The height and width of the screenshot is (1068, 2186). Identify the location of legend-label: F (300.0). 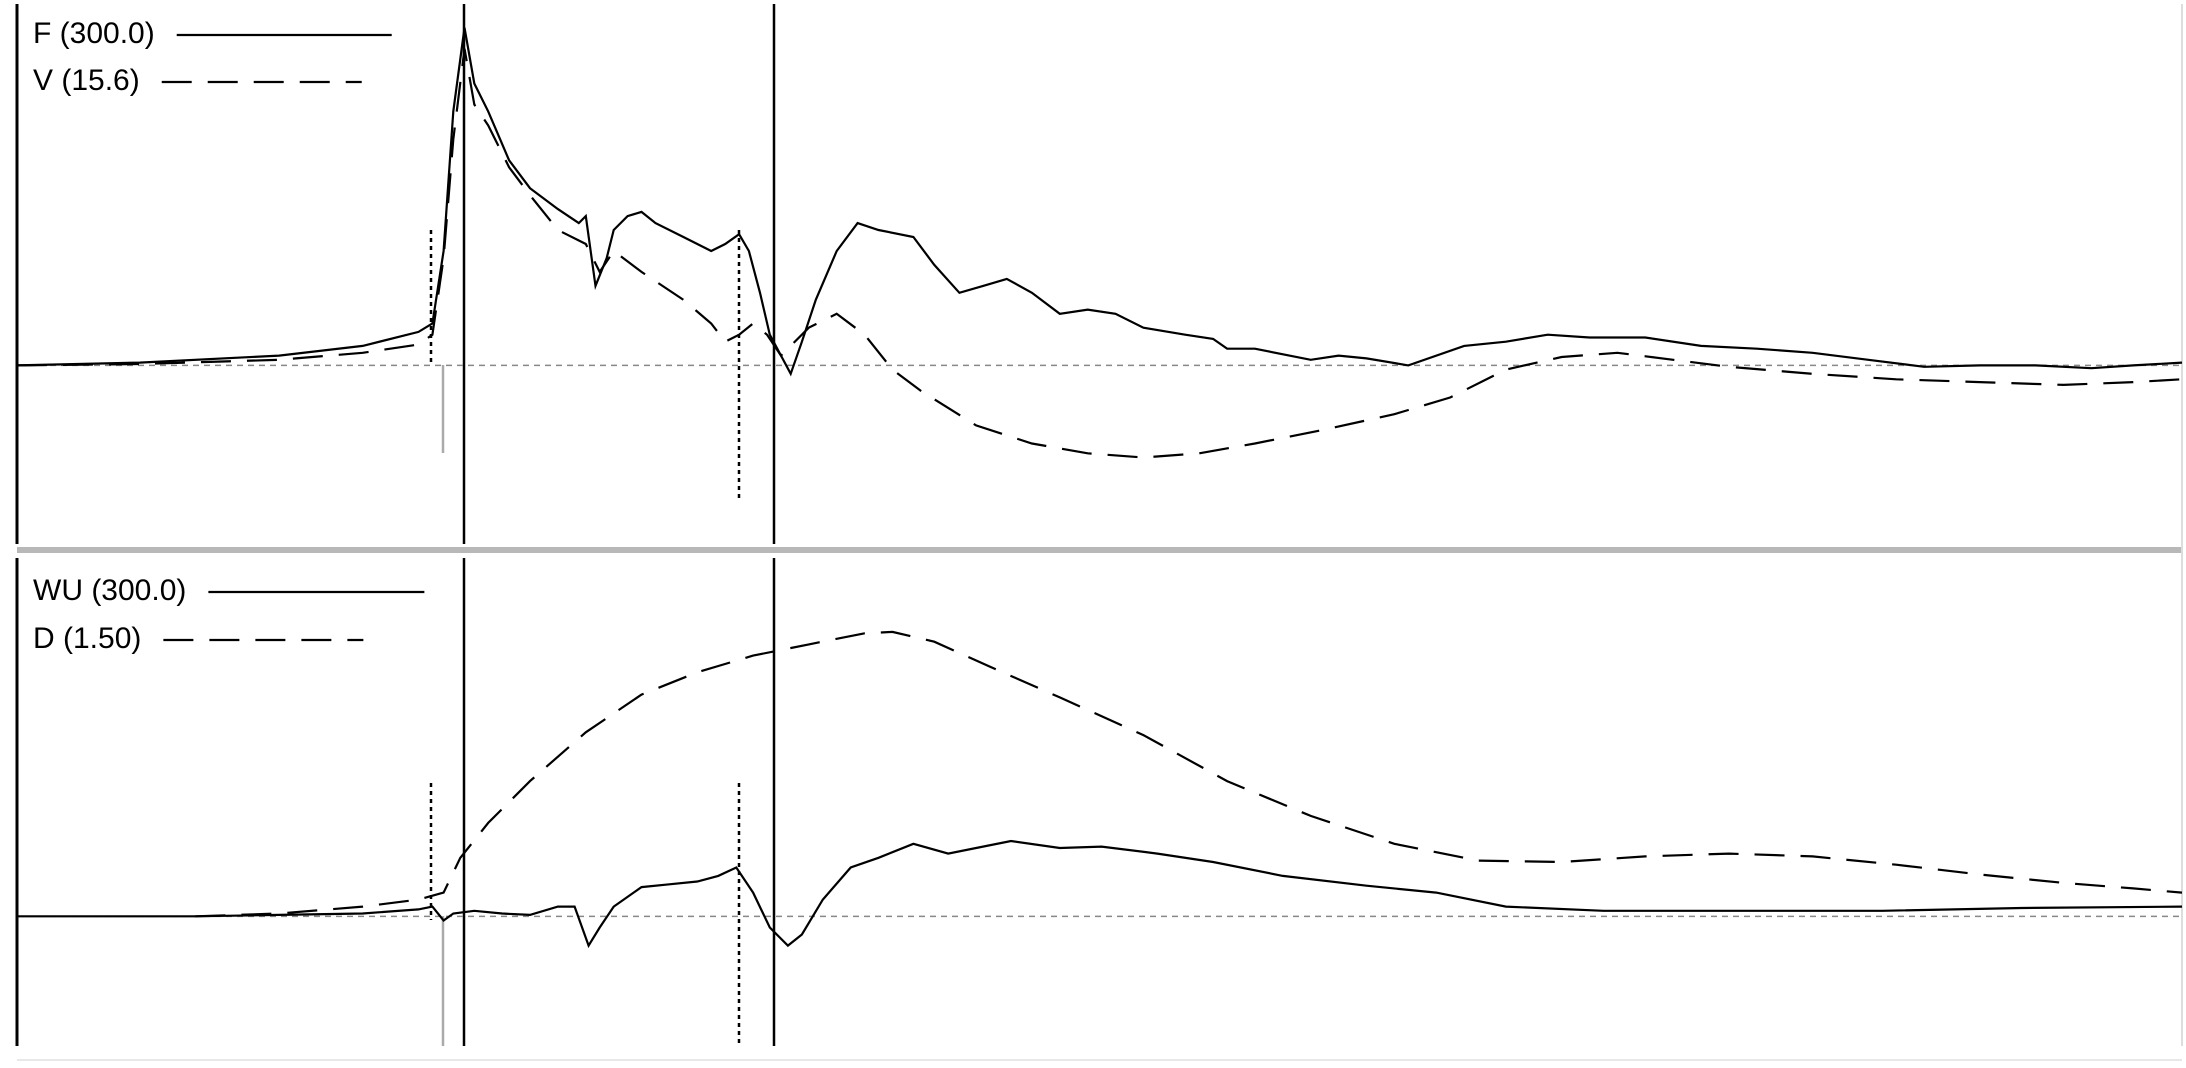
(94, 33).